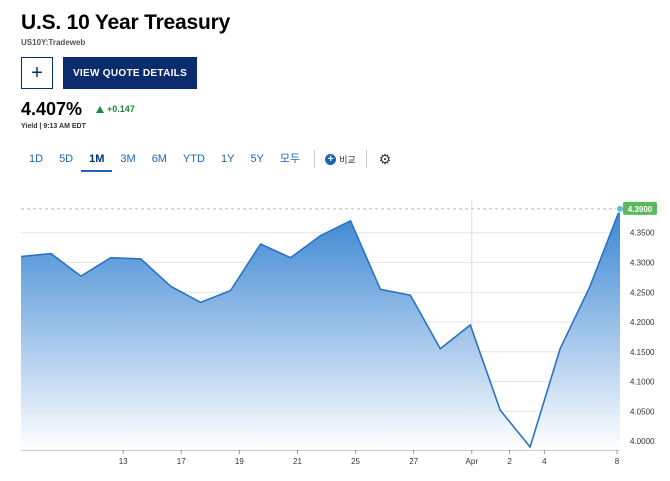  I want to click on x-tick-label: 8, so click(617, 461).